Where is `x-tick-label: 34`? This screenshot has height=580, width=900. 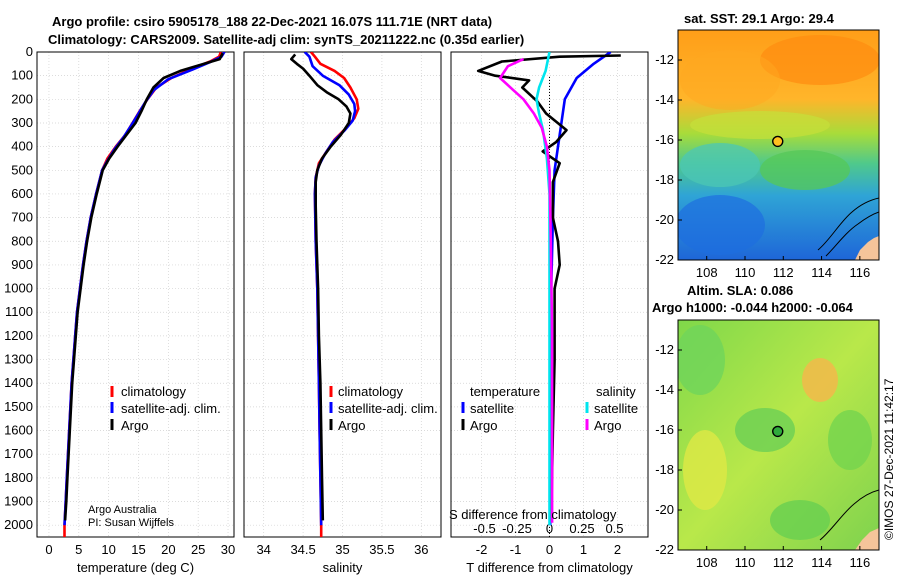
x-tick-label: 34 is located at coordinates (263, 549).